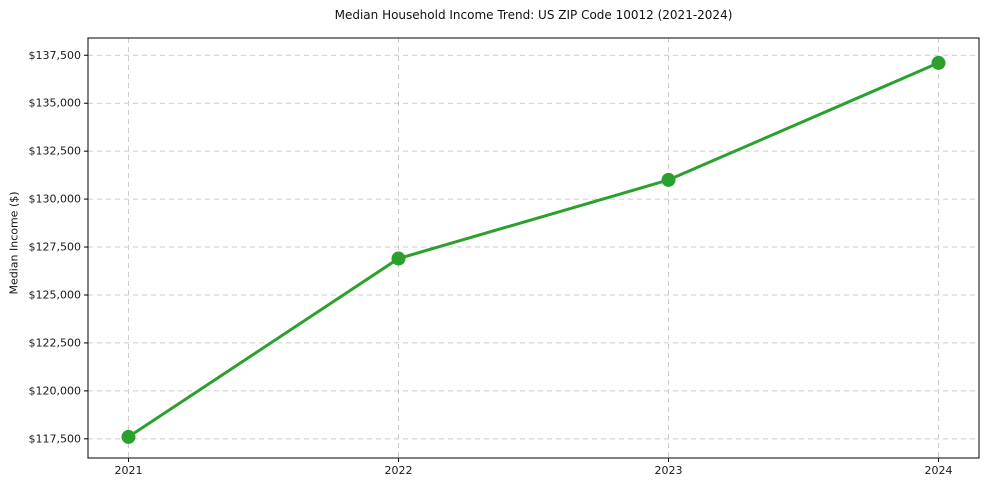  Describe the element at coordinates (55, 199) in the screenshot. I see `y-tick-label: $130,000` at that location.